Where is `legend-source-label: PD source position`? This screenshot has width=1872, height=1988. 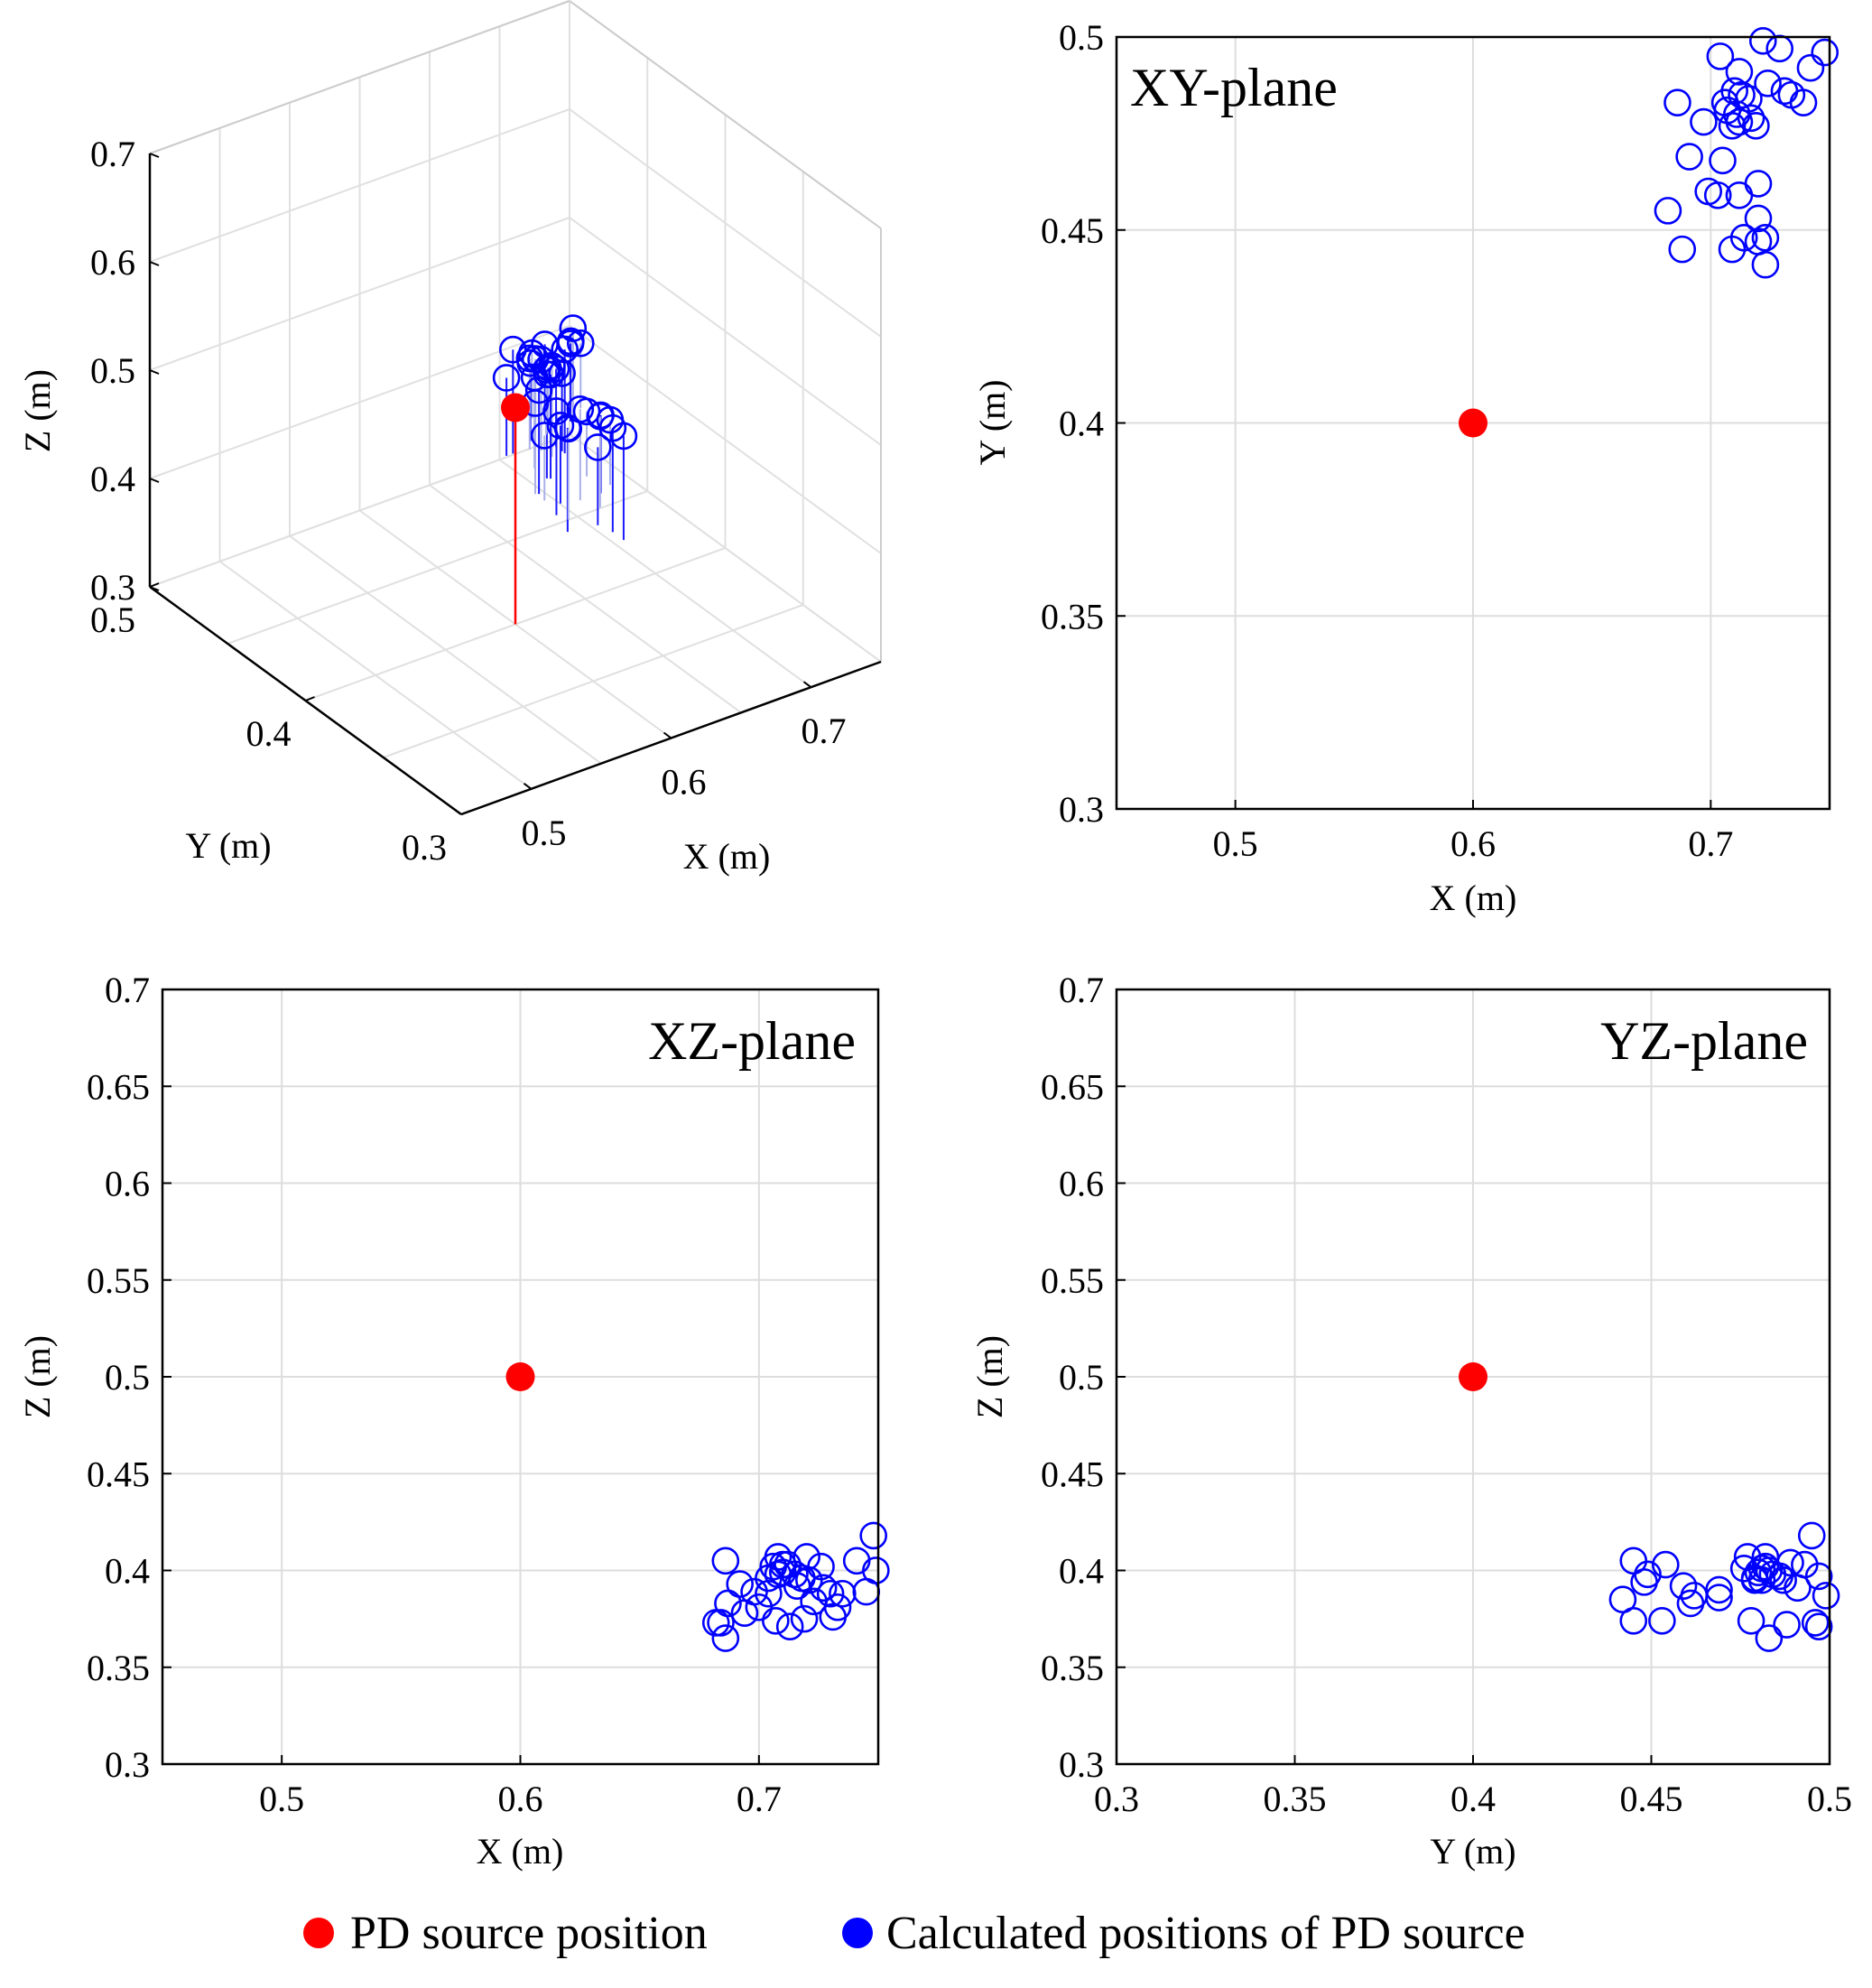
legend-source-label: PD source position is located at coordinates (529, 1934).